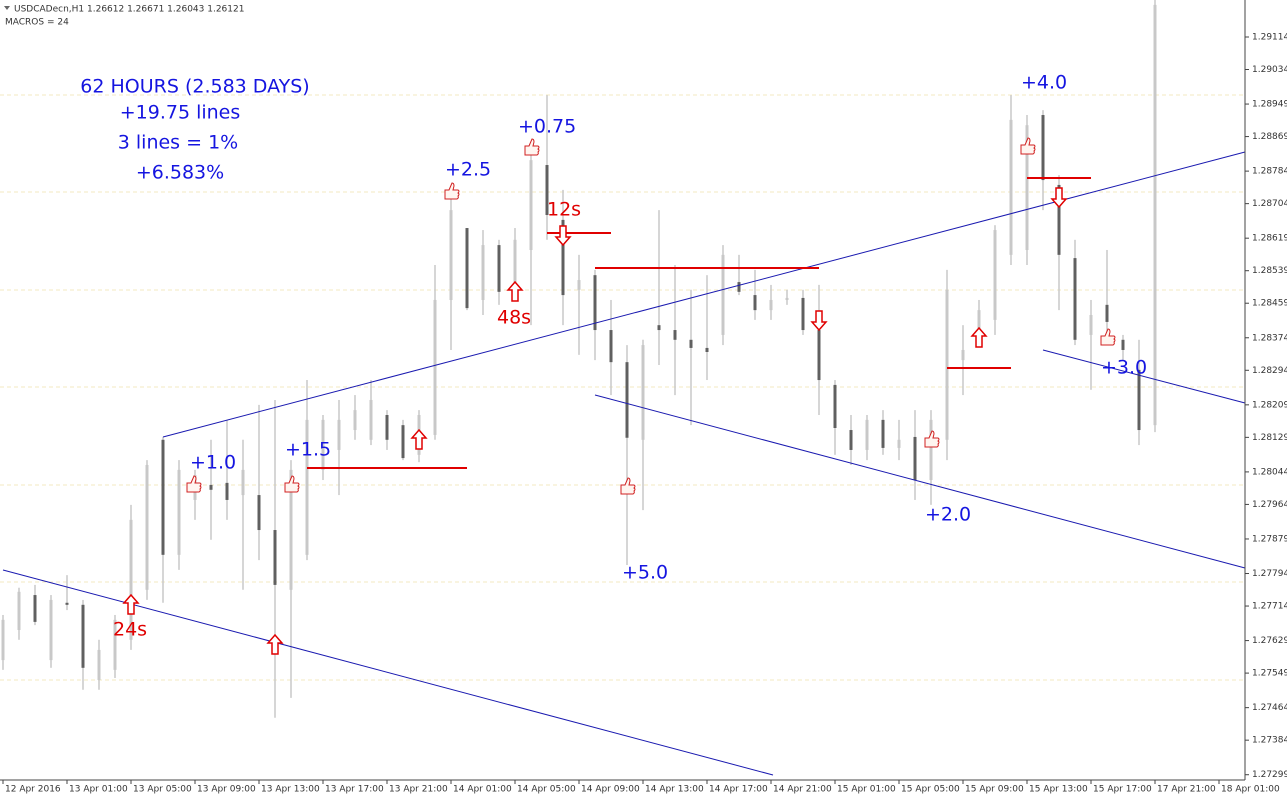 The image size is (1287, 798). What do you see at coordinates (1269, 775) in the screenshot?
I see `y-tick-label: 1.27299` at bounding box center [1269, 775].